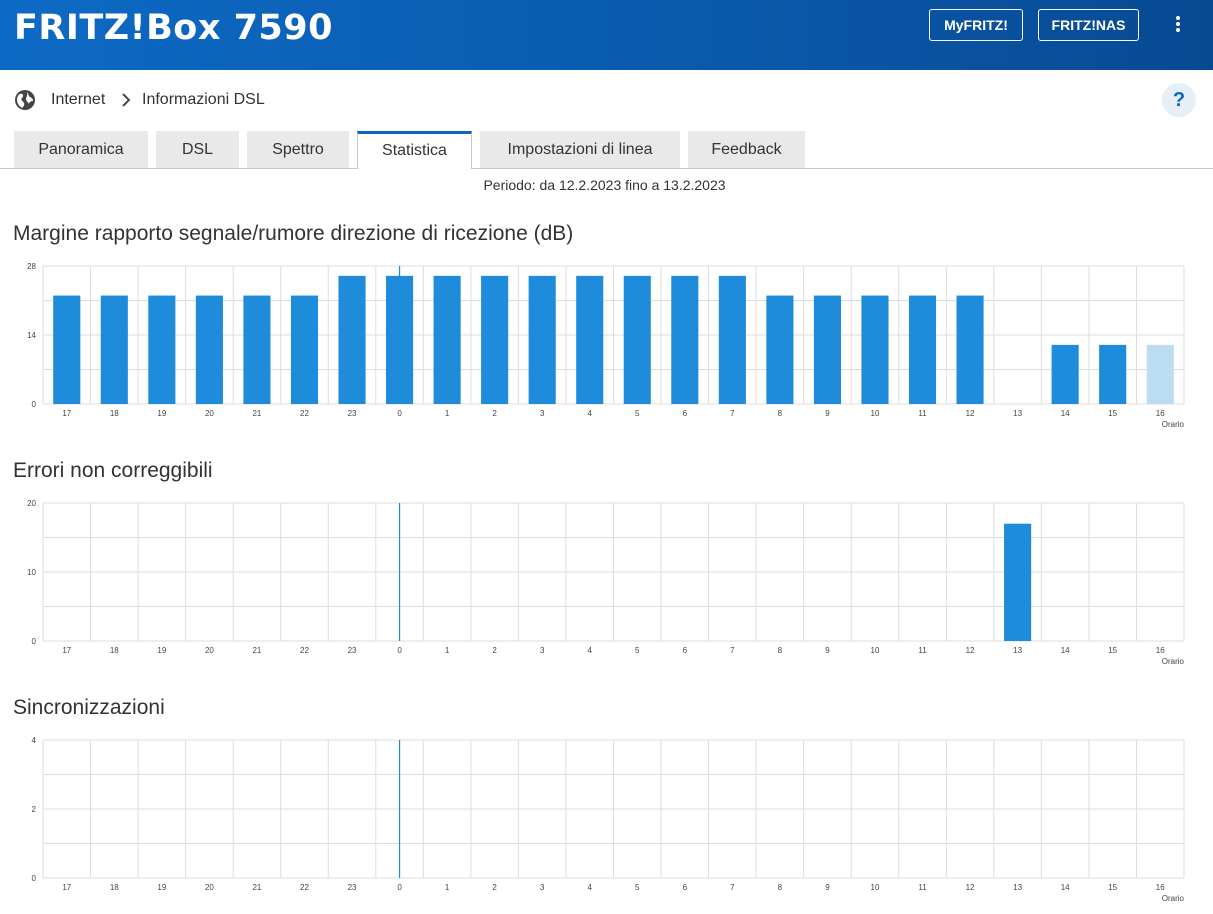 Image resolution: width=1213 pixels, height=914 pixels. What do you see at coordinates (298, 149) in the screenshot?
I see `tab-spettro: Spettro` at bounding box center [298, 149].